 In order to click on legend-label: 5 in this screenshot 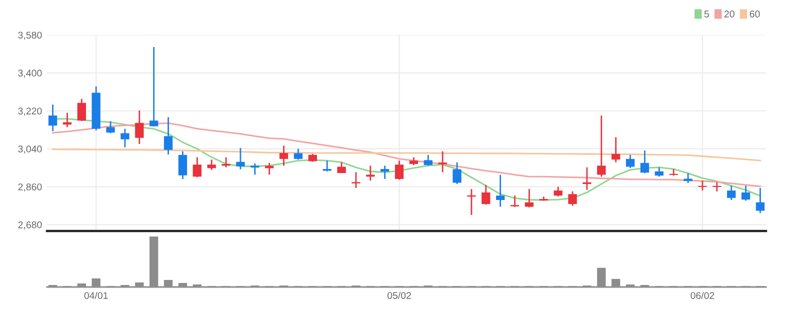, I will do `click(706, 14)`.